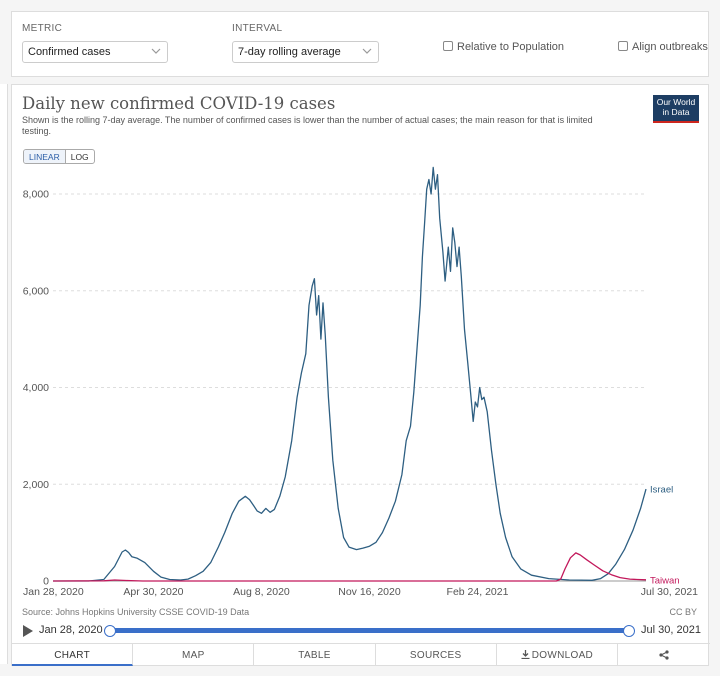 This screenshot has width=720, height=676. What do you see at coordinates (153, 592) in the screenshot?
I see `x-tick-label: Apr 30, 2020` at bounding box center [153, 592].